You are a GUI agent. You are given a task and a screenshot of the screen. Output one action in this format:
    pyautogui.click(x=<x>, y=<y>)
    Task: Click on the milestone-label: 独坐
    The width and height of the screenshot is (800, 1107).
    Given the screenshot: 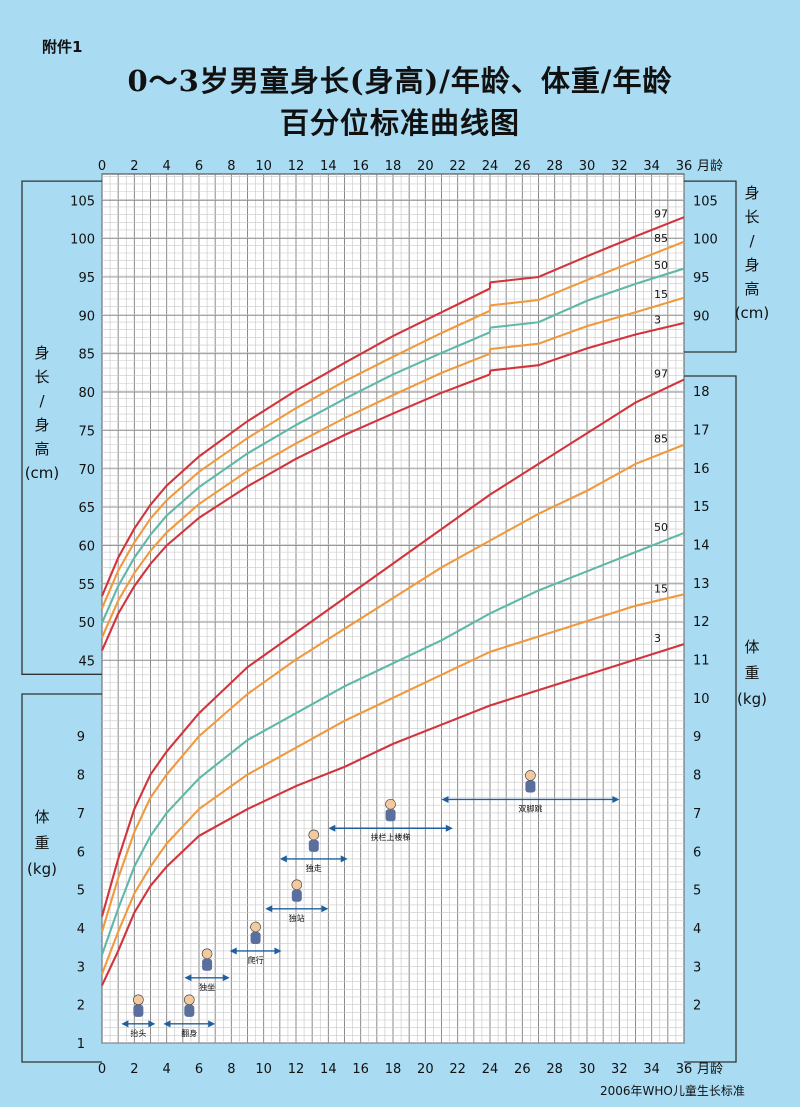 What is the action you would take?
    pyautogui.click(x=207, y=987)
    